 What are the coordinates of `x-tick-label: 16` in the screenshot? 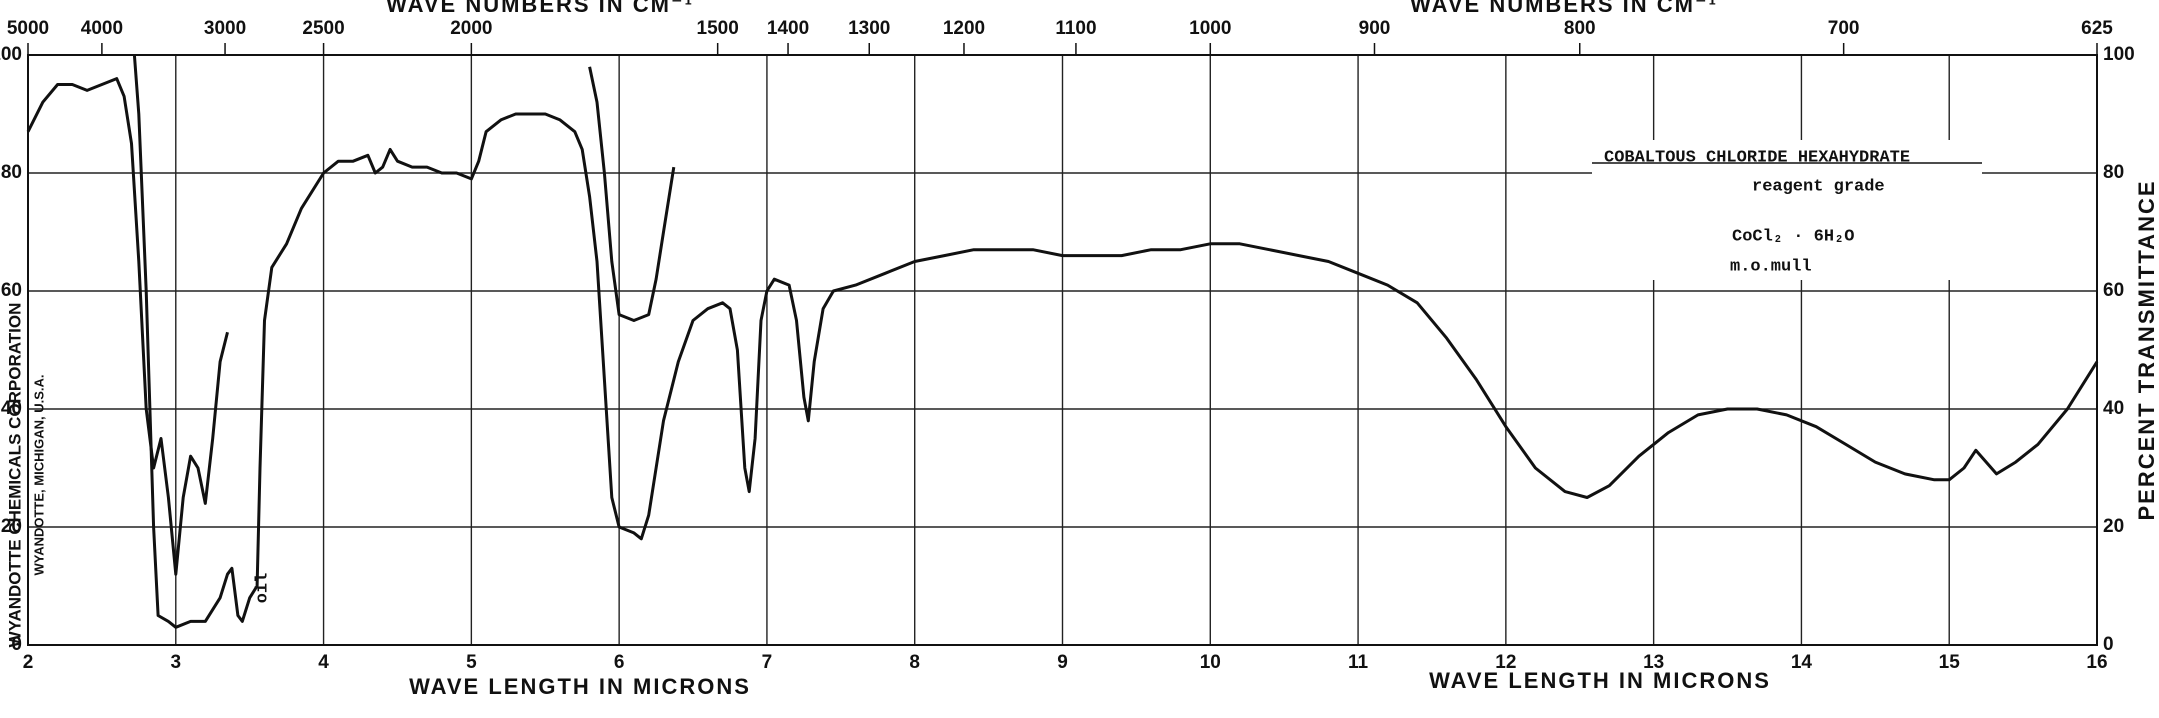 It's located at (2096, 662).